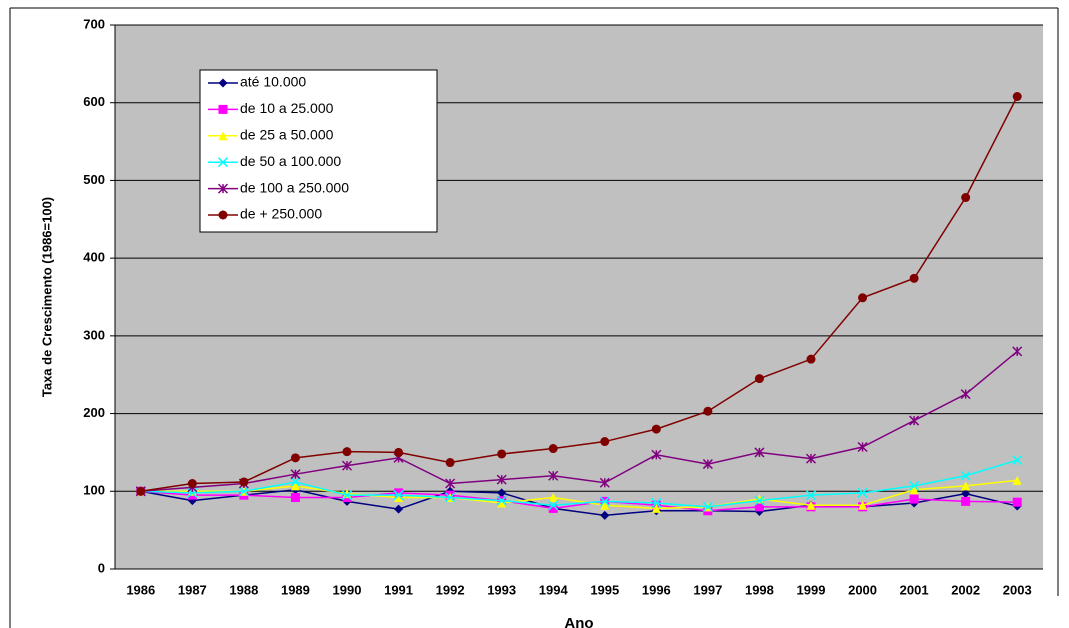 Image resolution: width=1069 pixels, height=628 pixels. Describe the element at coordinates (398, 589) in the screenshot. I see `x-tick-label: 1991` at that location.